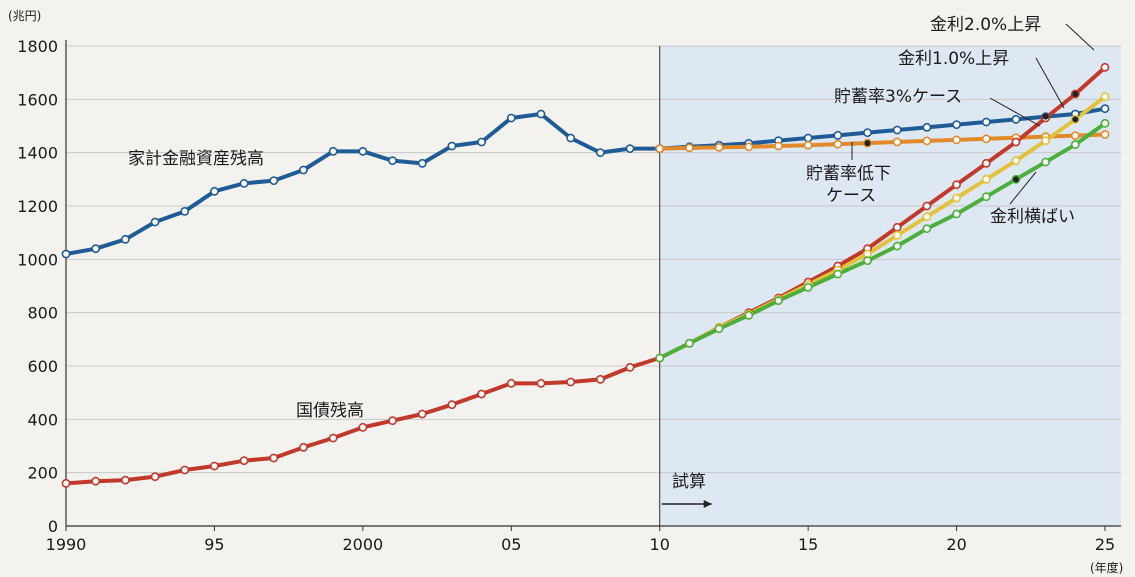 This screenshot has width=1135, height=577. Describe the element at coordinates (37, 46) in the screenshot. I see `y-tick-label: 1800` at that location.